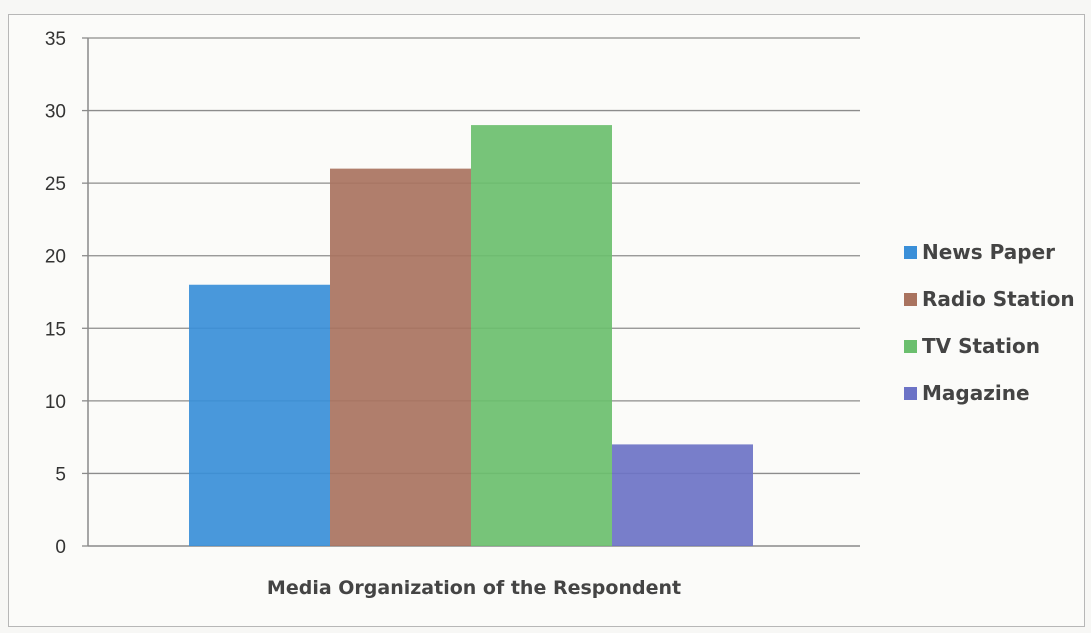 This screenshot has width=1091, height=633. What do you see at coordinates (55, 184) in the screenshot?
I see `y-tick-label: 25` at bounding box center [55, 184].